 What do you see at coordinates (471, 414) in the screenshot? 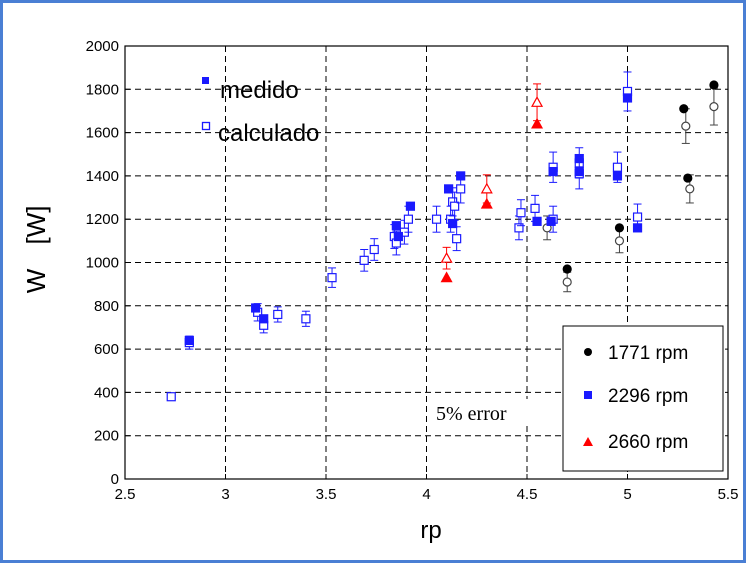
I see `error-annotation: 5% error` at bounding box center [471, 414].